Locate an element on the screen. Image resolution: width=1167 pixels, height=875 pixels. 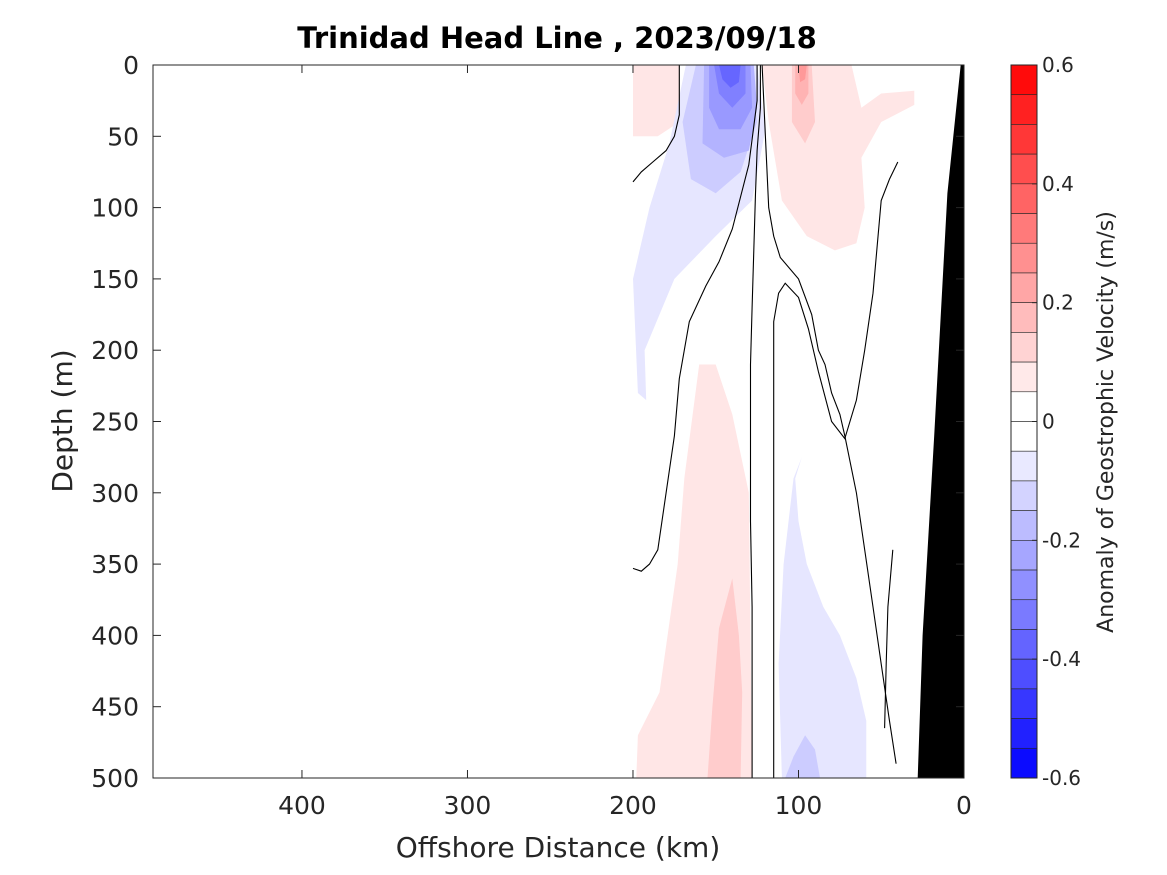
y-tick-label: 500 is located at coordinates (115, 778).